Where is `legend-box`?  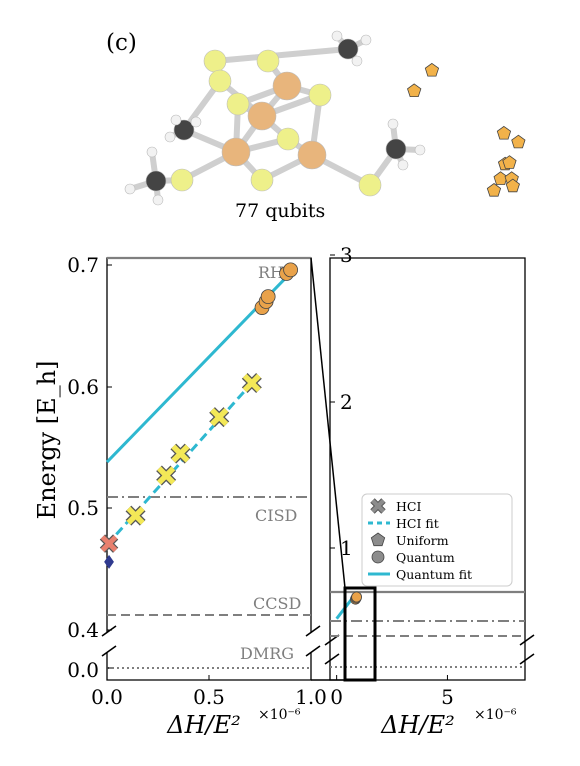 legend-box is located at coordinates (437, 540).